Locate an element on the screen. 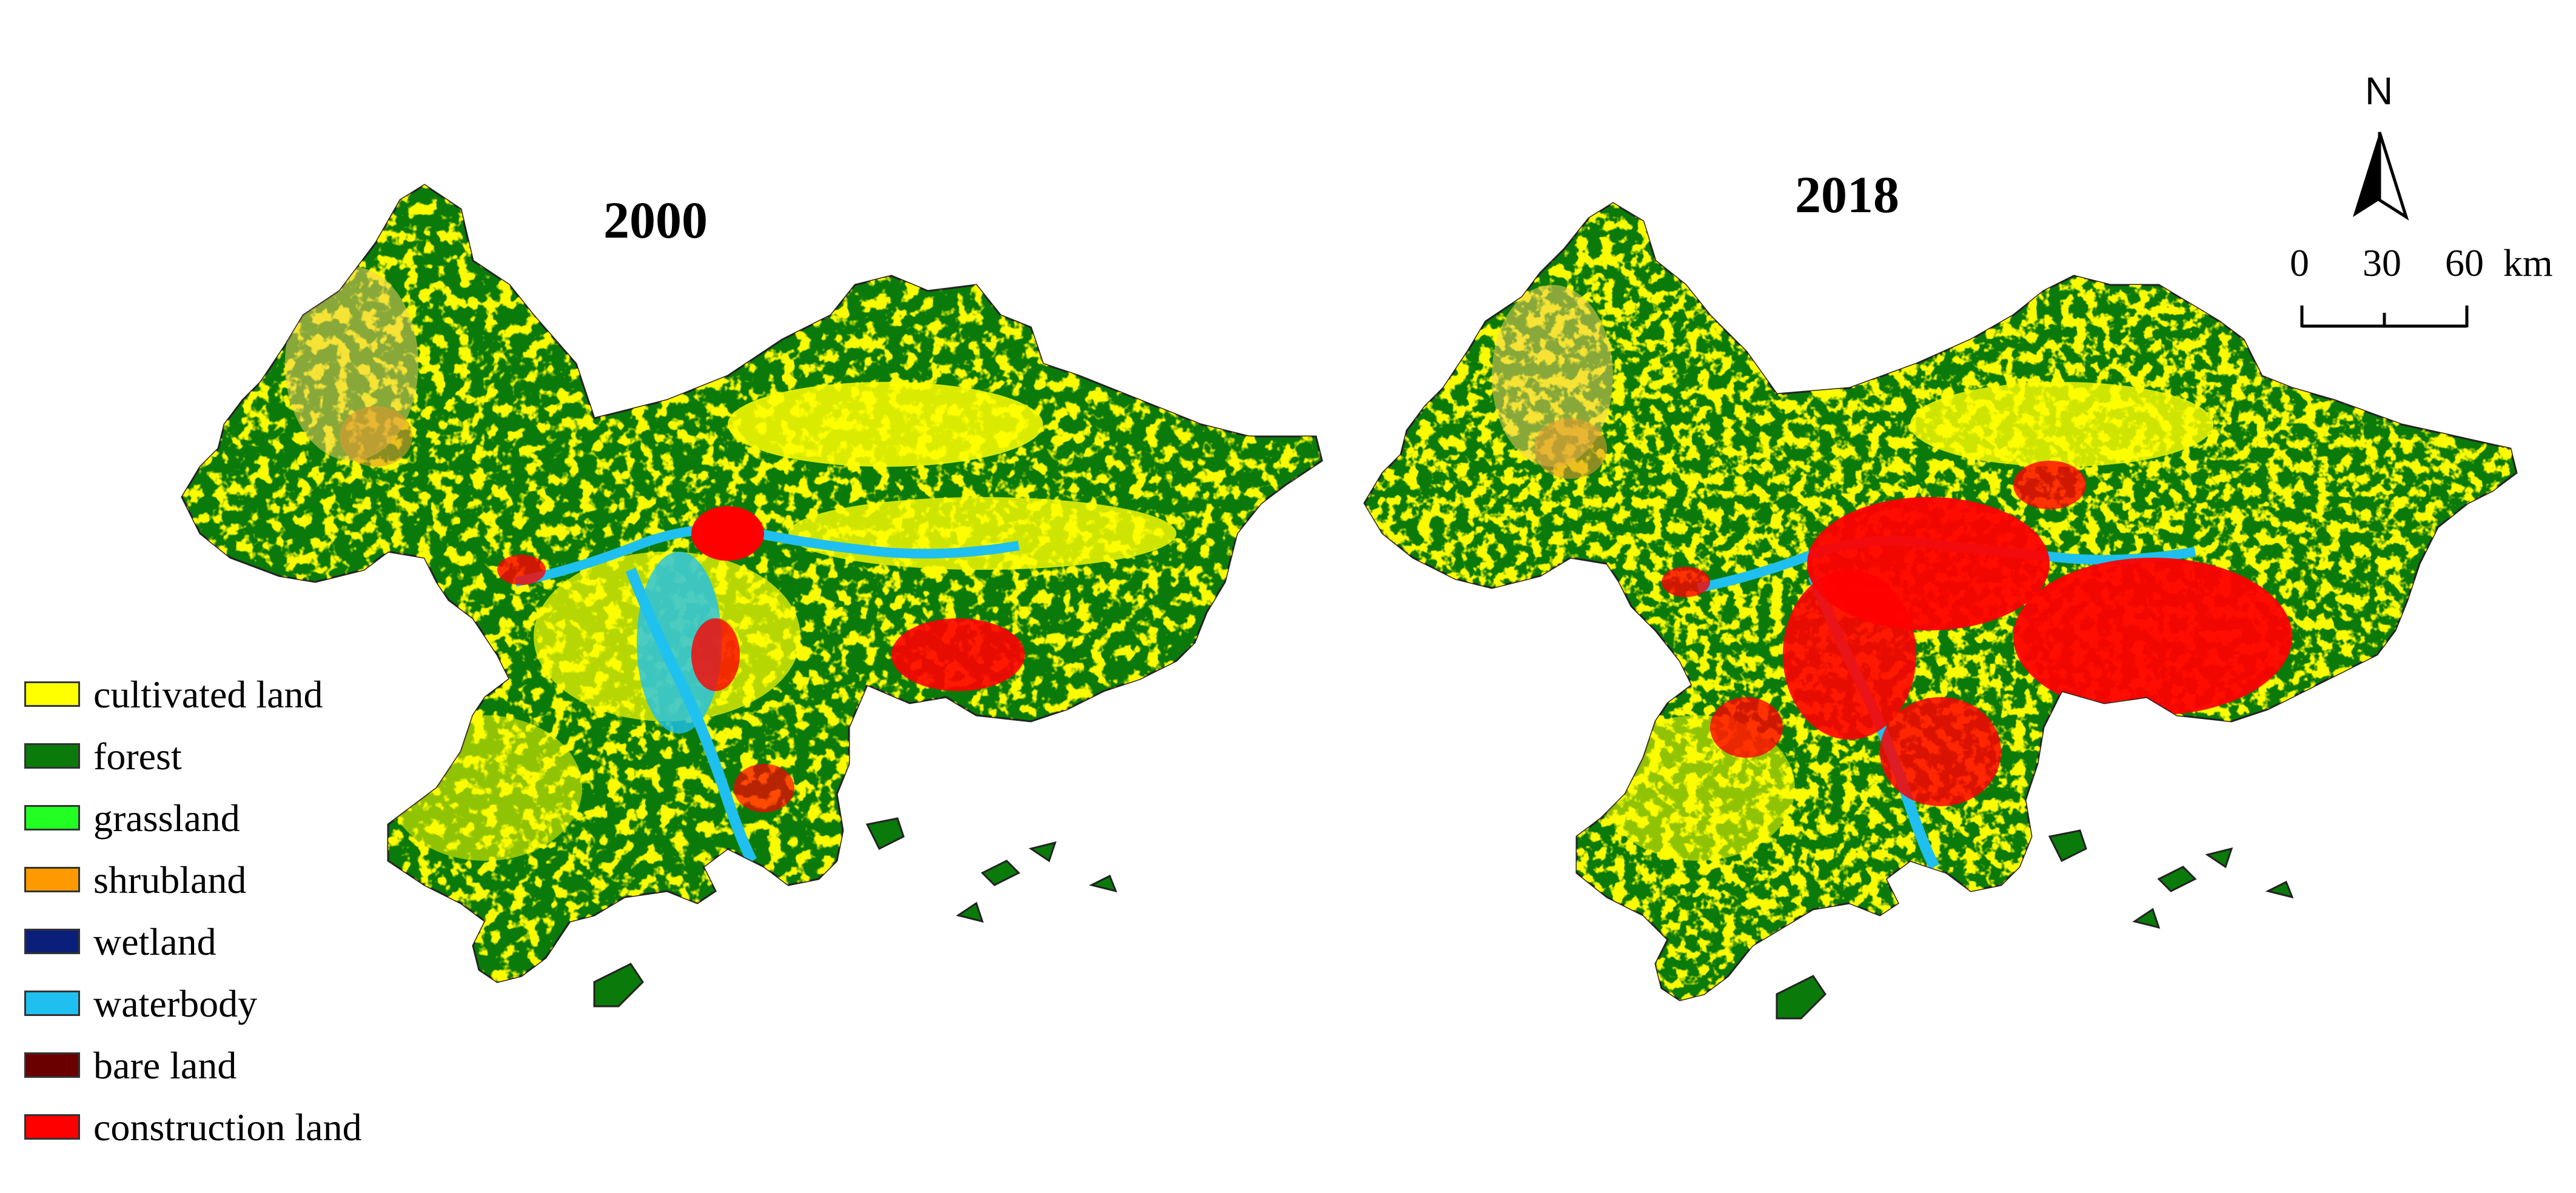 The height and width of the screenshot is (1193, 2576). legend-label: grassland is located at coordinates (166, 818).